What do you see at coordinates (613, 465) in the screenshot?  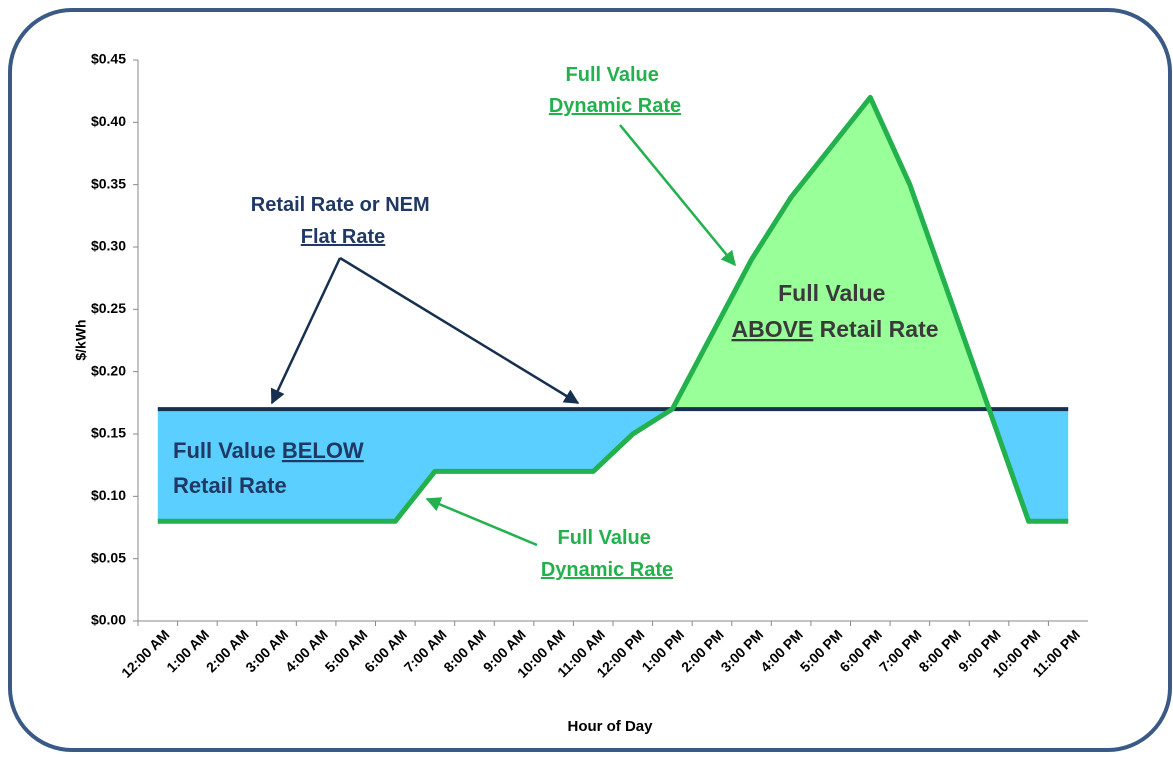 I see `area-below` at bounding box center [613, 465].